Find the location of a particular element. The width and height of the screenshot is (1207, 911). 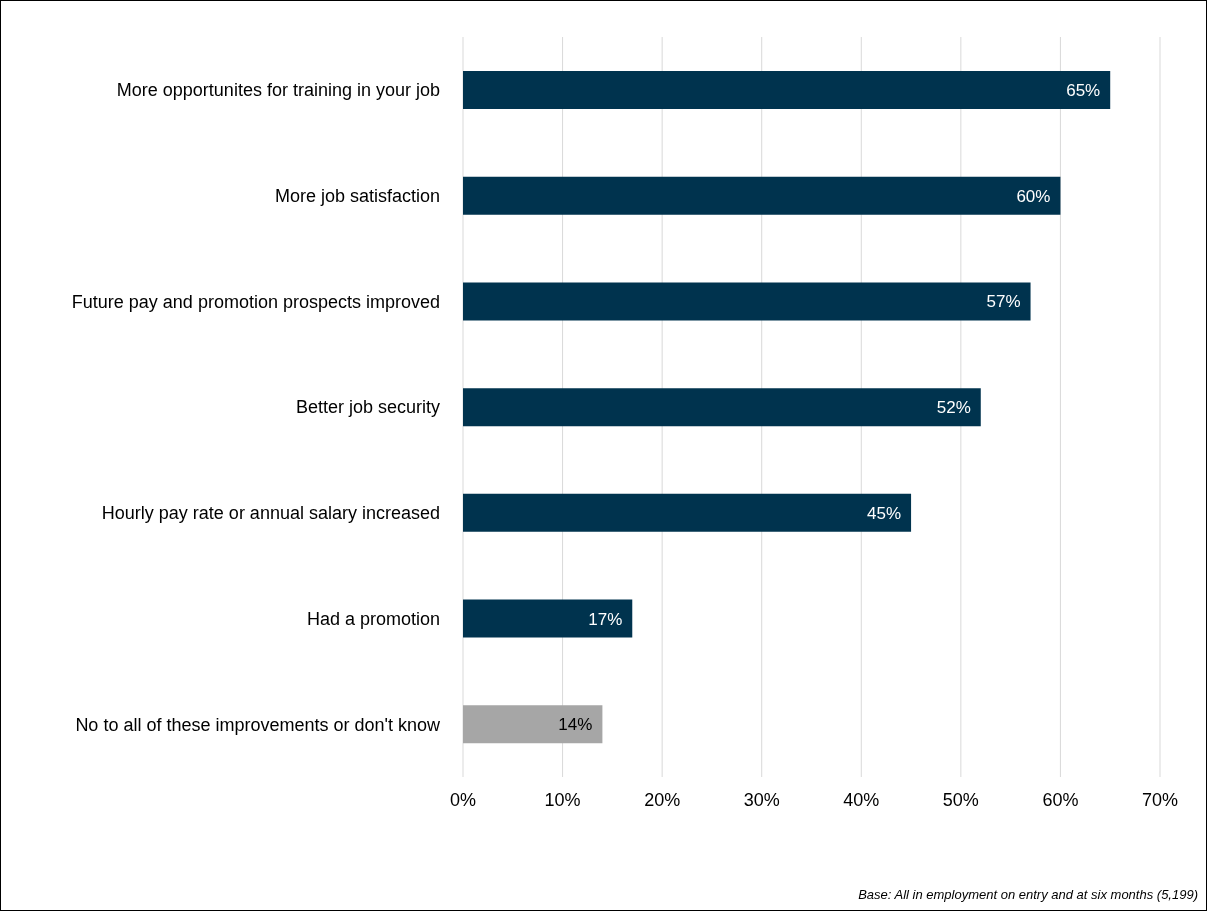

x-tick-label: 30% is located at coordinates (761, 799).